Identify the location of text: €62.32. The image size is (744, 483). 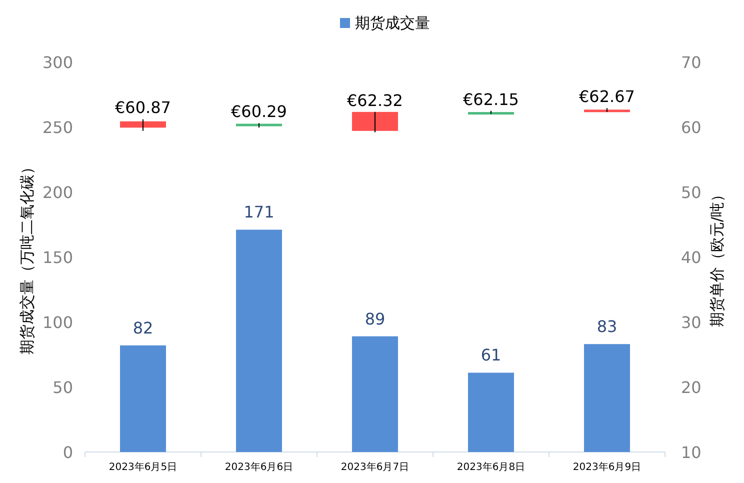
(375, 100).